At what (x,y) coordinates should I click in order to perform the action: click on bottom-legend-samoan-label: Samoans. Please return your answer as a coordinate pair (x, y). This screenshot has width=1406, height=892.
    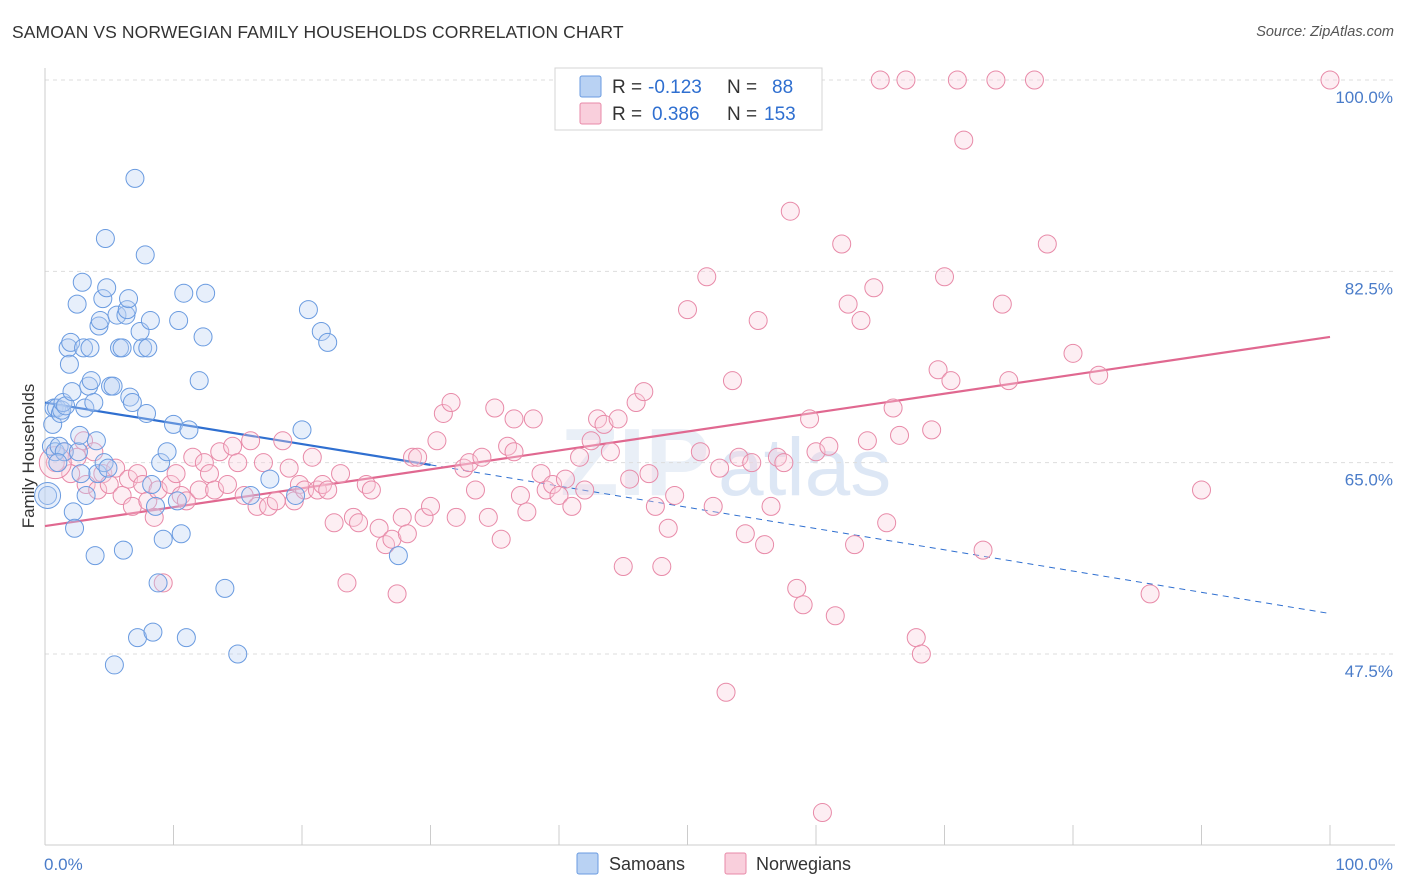
    Looking at the image, I should click on (647, 864).